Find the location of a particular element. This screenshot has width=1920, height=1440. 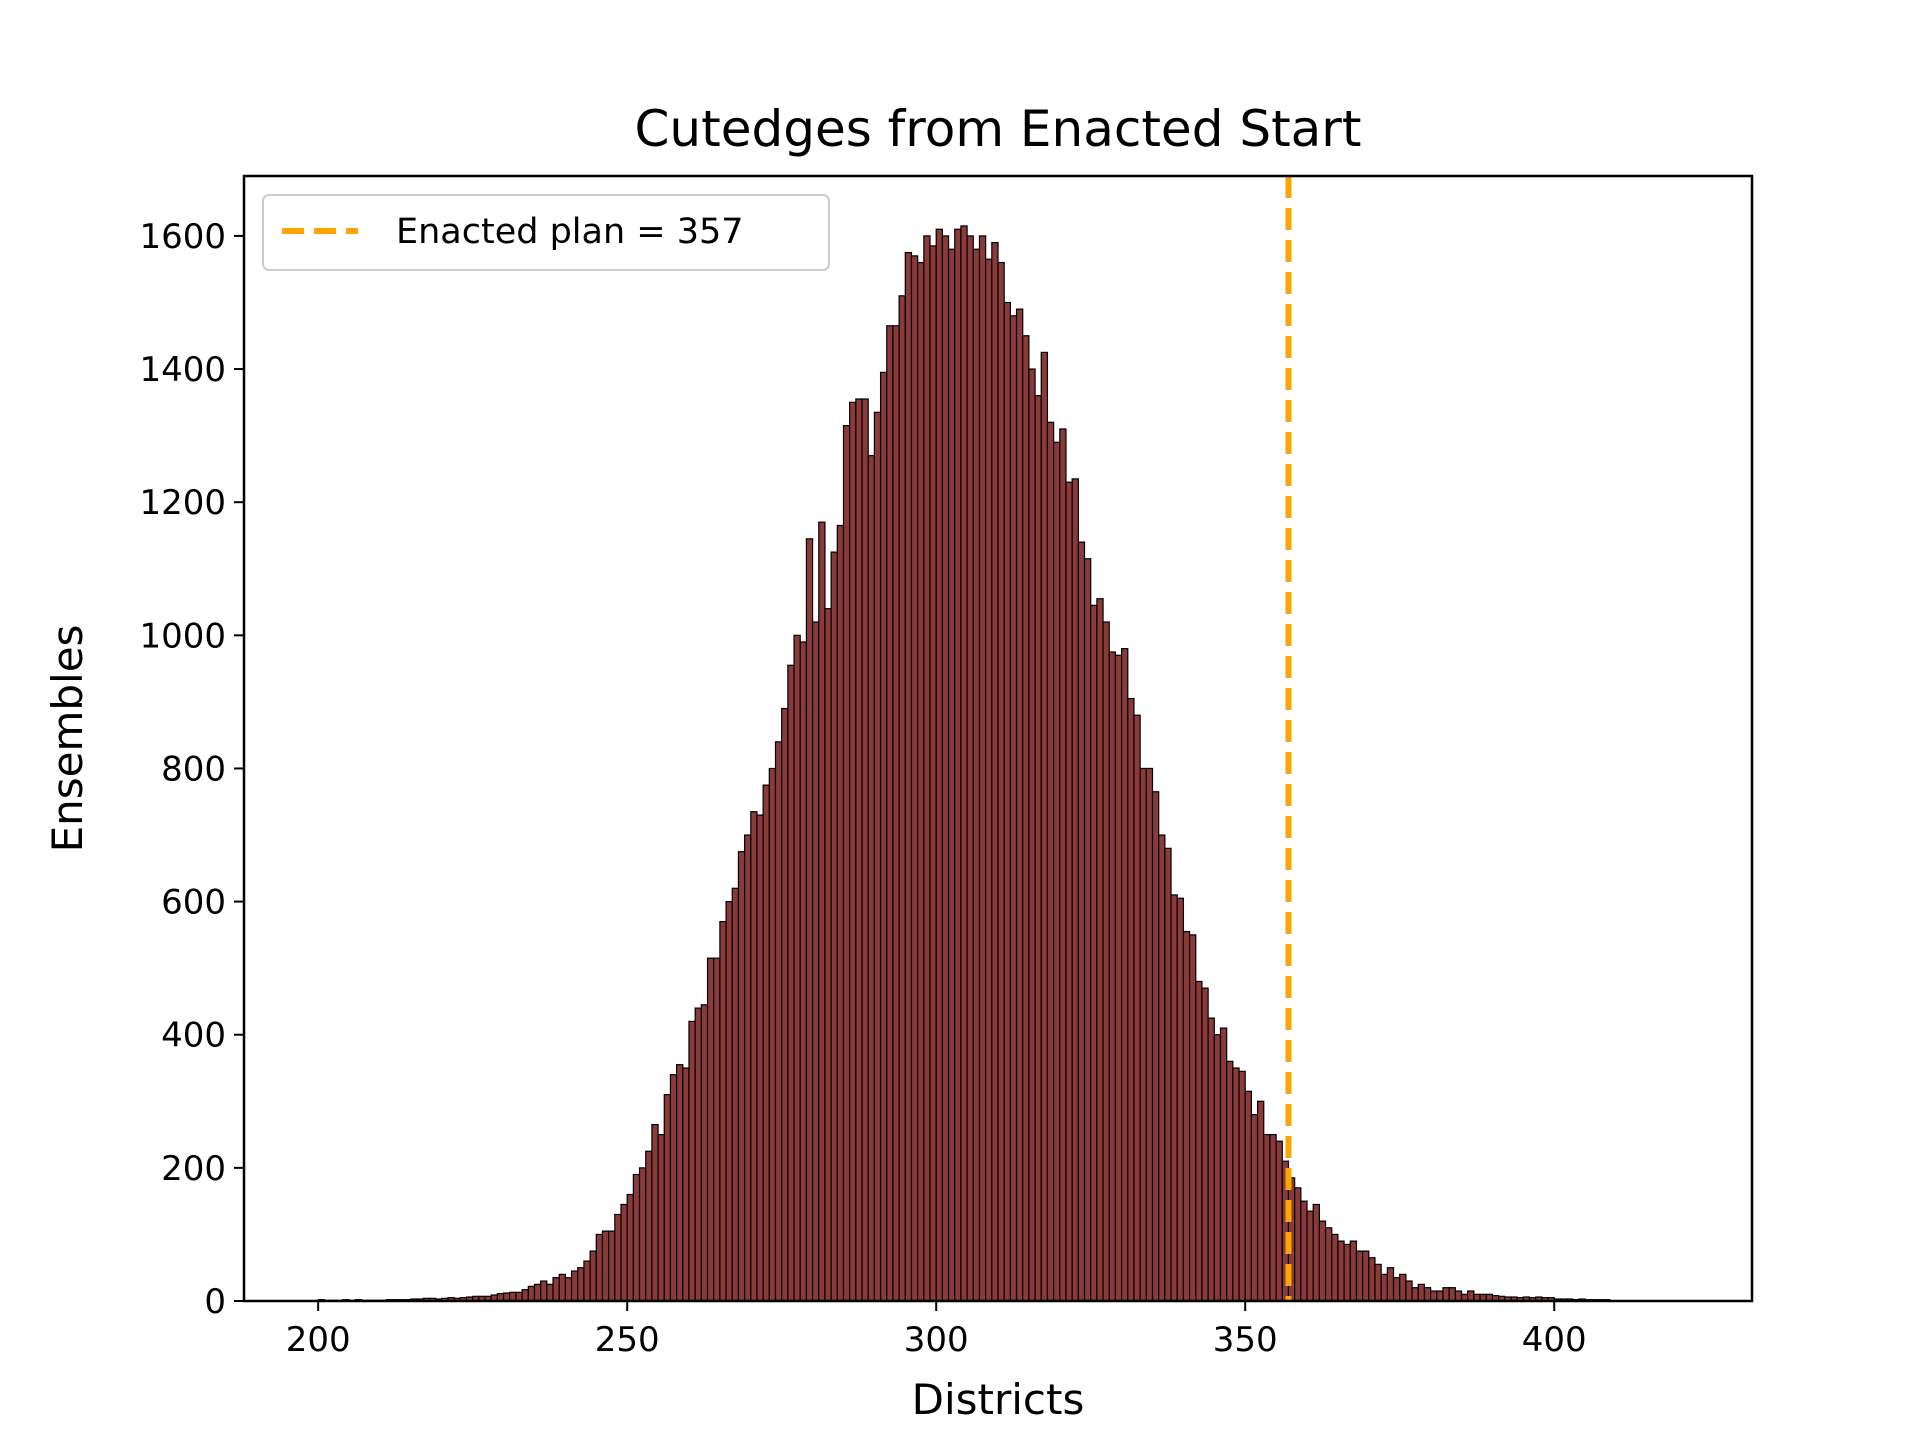

y-tick-label: 200 is located at coordinates (193, 1169).